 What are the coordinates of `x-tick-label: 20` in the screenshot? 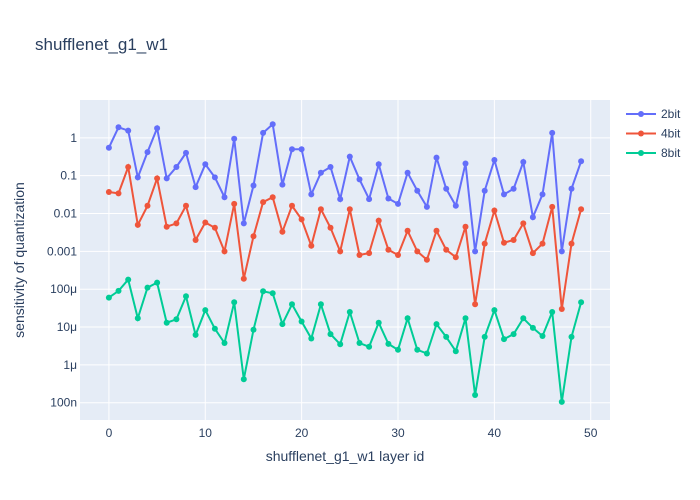 It's located at (302, 433).